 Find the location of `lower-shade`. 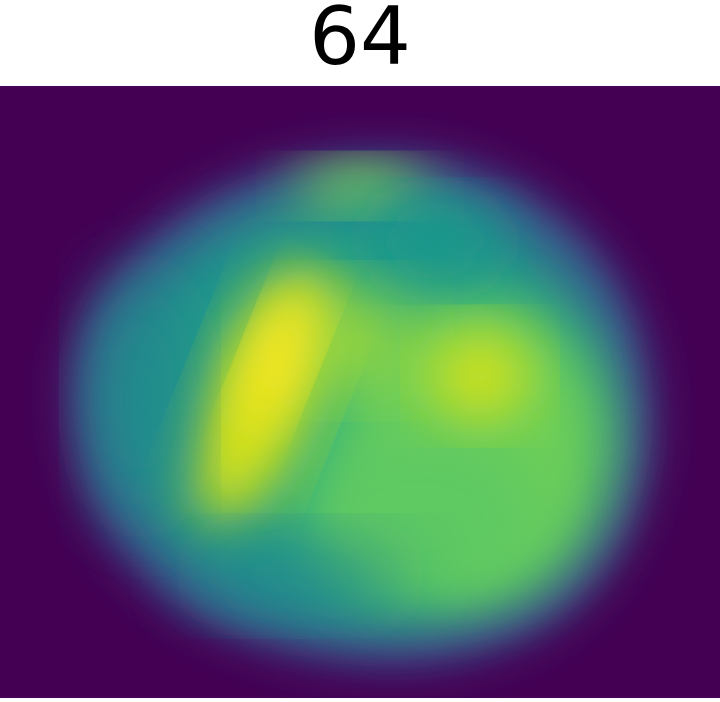

lower-shade is located at coordinates (300, 576).